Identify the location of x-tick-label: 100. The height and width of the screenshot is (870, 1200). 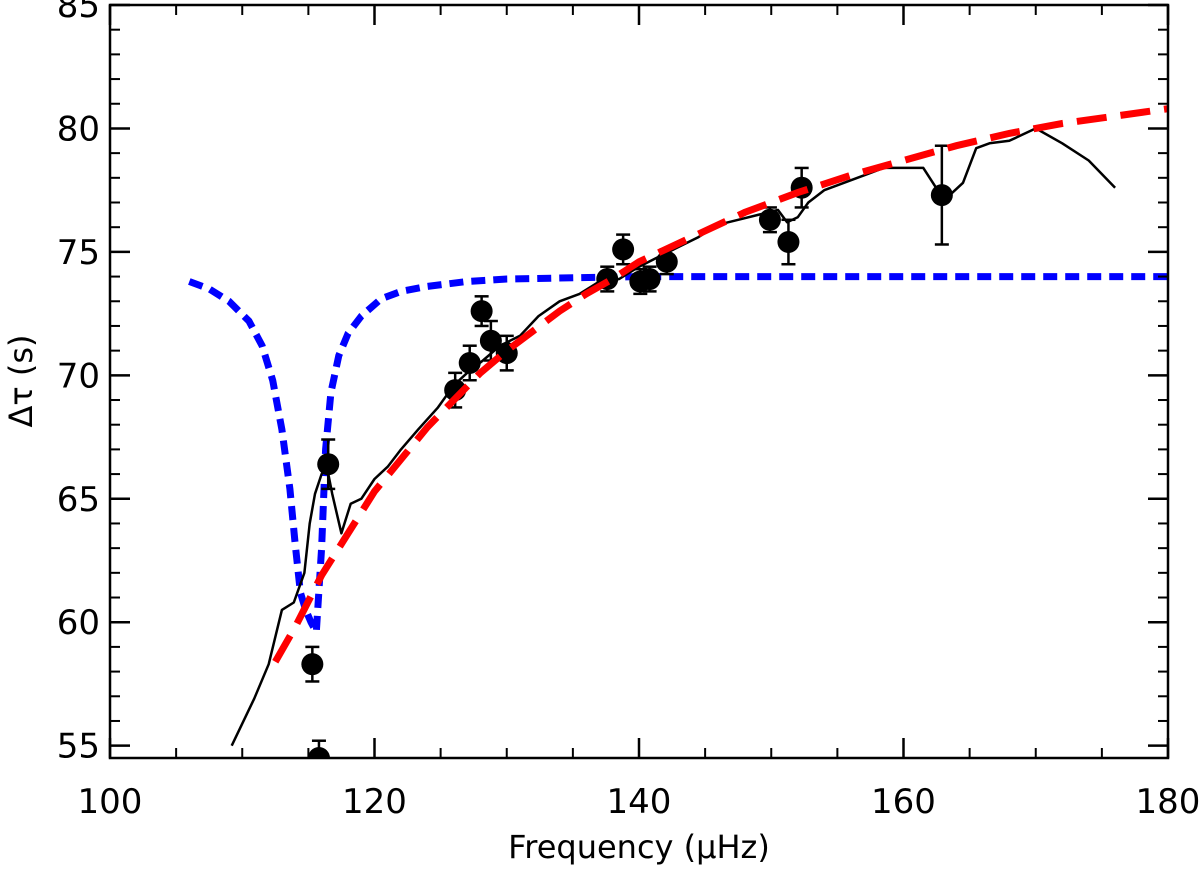
(110, 802).